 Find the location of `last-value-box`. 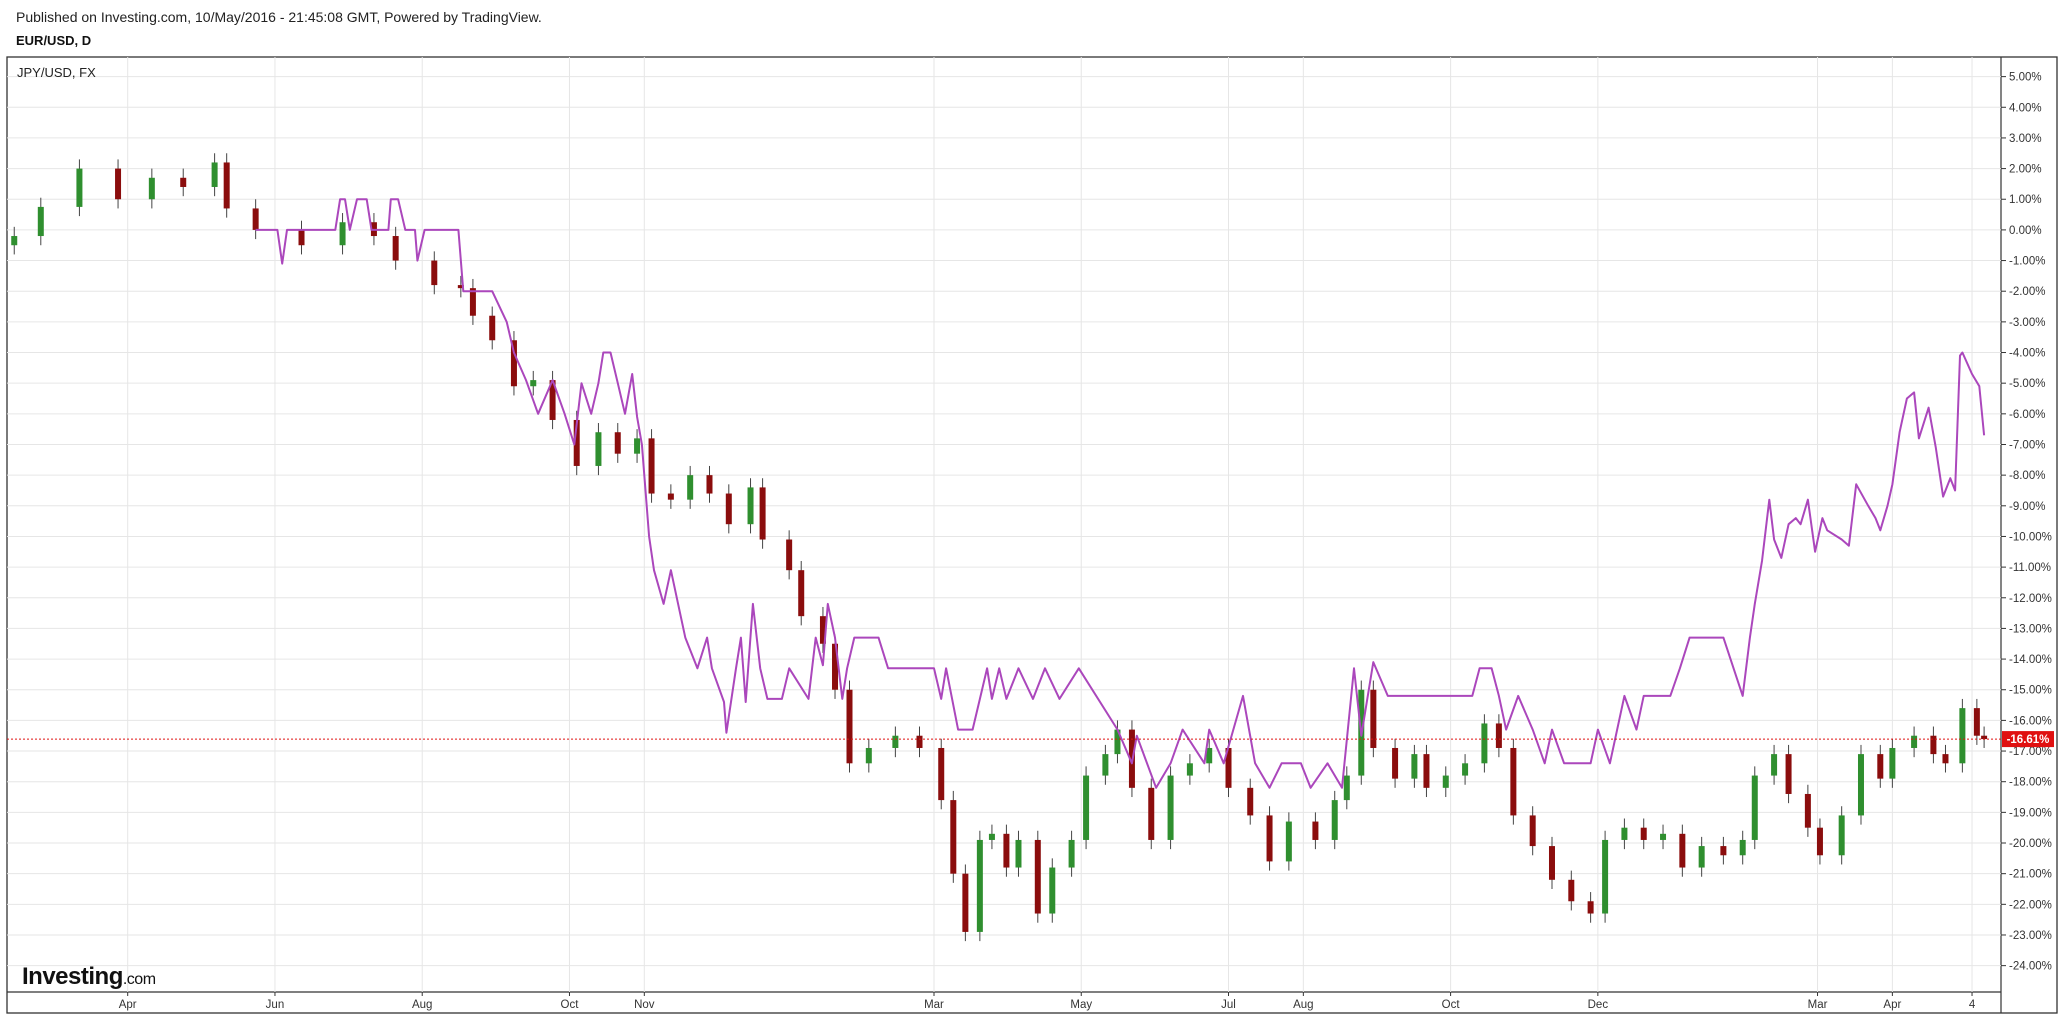

last-value-box is located at coordinates (2028, 739).